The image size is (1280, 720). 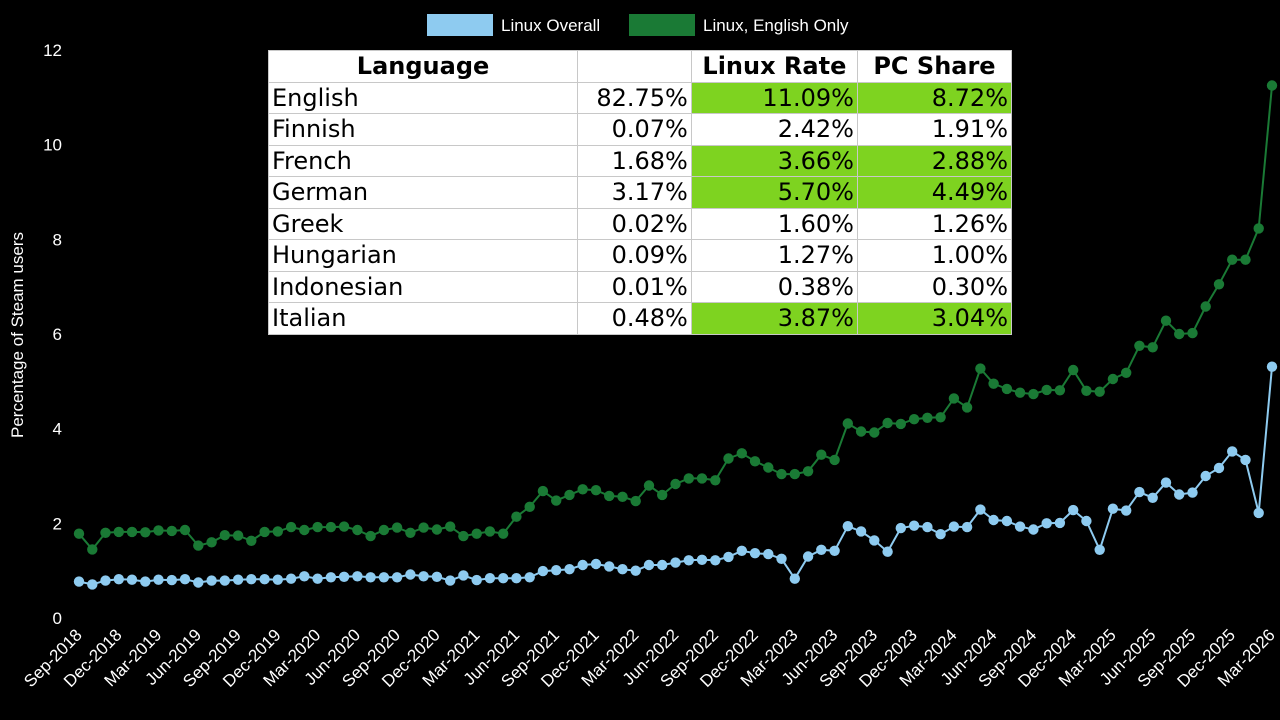 What do you see at coordinates (423, 129) in the screenshot?
I see `cell-language: Finnish` at bounding box center [423, 129].